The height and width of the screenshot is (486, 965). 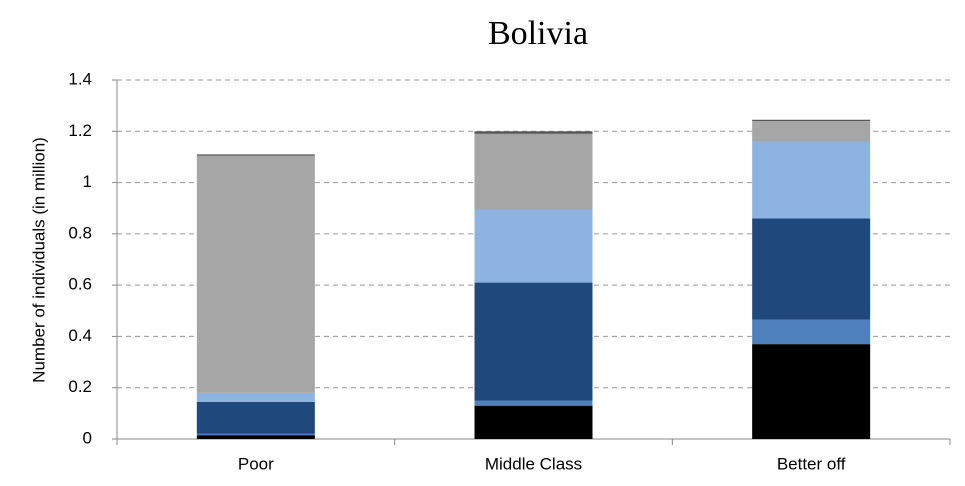 What do you see at coordinates (80, 284) in the screenshot?
I see `y-tick-label: 0.6` at bounding box center [80, 284].